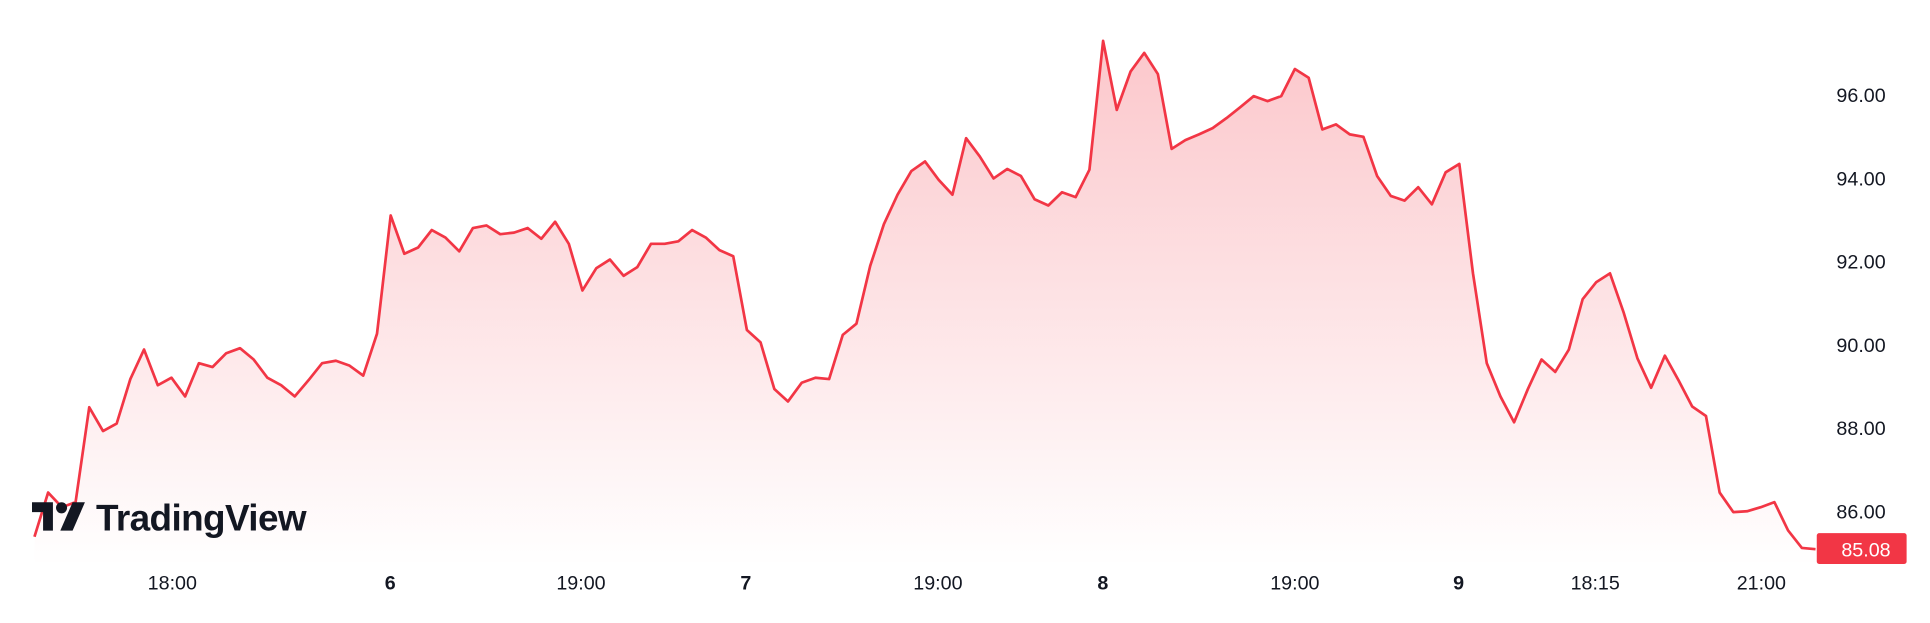 This screenshot has height=623, width=1930. What do you see at coordinates (1860, 179) in the screenshot?
I see `y-tick-label: 94.00` at bounding box center [1860, 179].